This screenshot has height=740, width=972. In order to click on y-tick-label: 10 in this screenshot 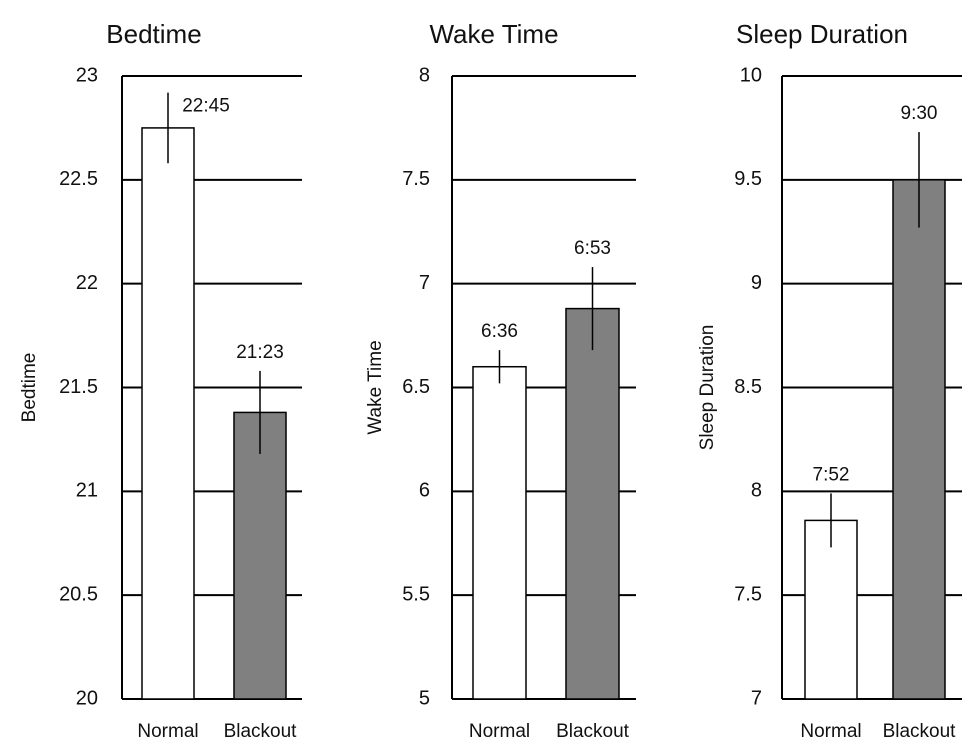, I will do `click(751, 75)`.